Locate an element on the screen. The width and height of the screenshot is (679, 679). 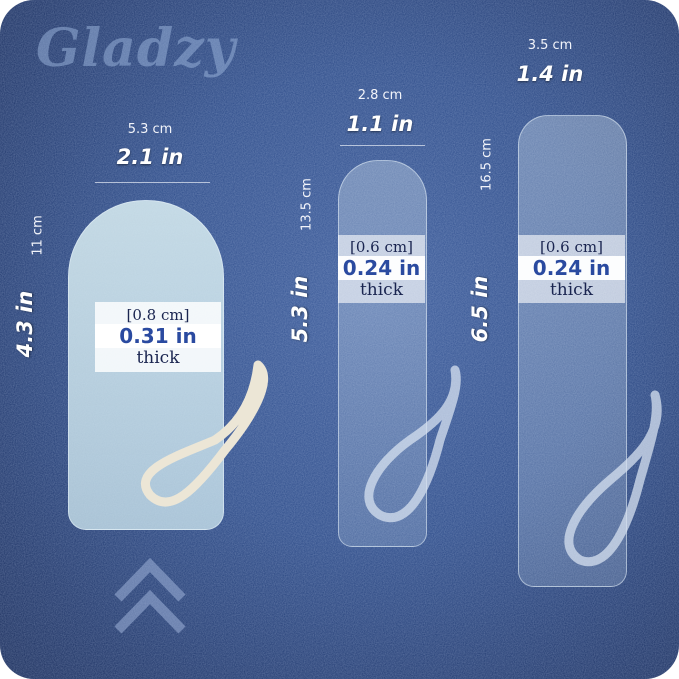
brand-logo: Gladzy is located at coordinates (136, 48).